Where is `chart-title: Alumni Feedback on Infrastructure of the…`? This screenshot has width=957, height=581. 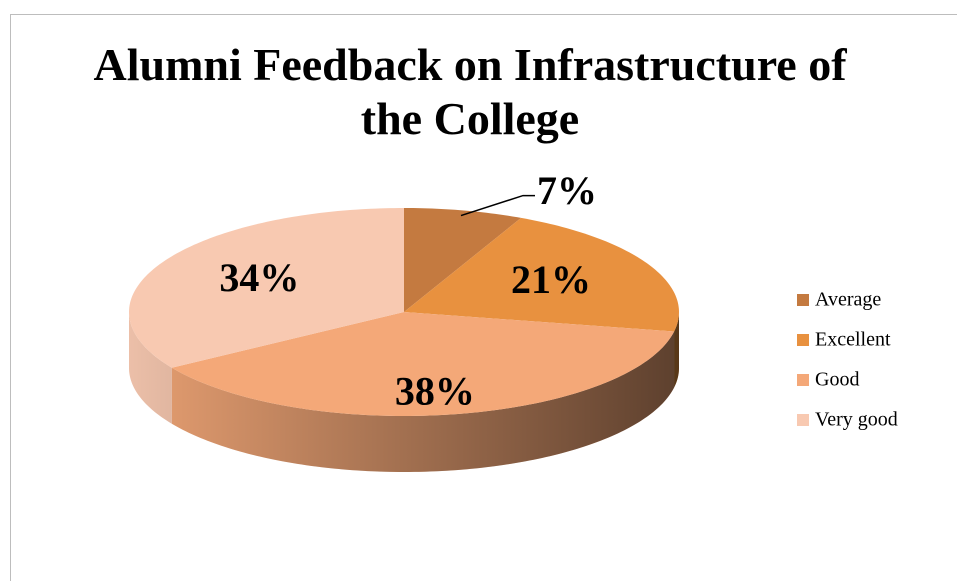 chart-title: Alumni Feedback on Infrastructure of the… is located at coordinates (470, 91).